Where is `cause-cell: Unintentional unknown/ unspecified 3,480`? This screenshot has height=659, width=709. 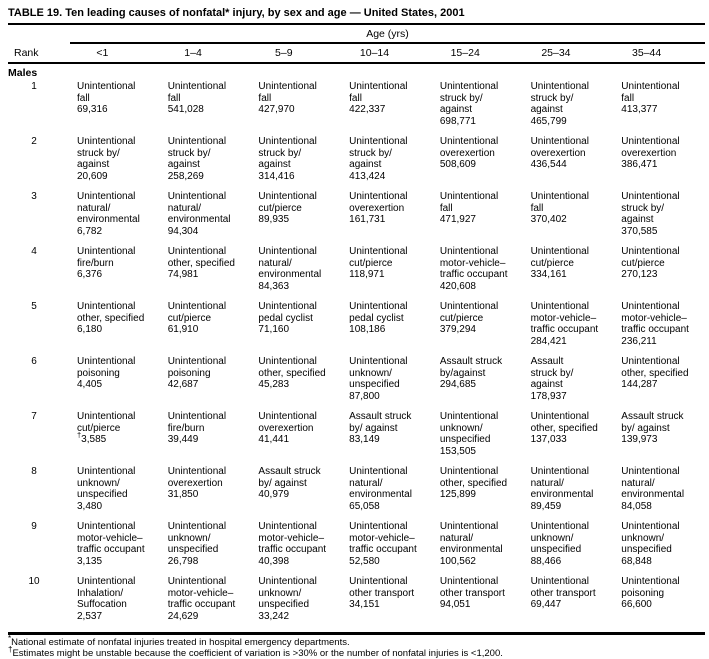
cause-cell: Unintentional unknown/ unspecified 3,480 is located at coordinates (115, 489).